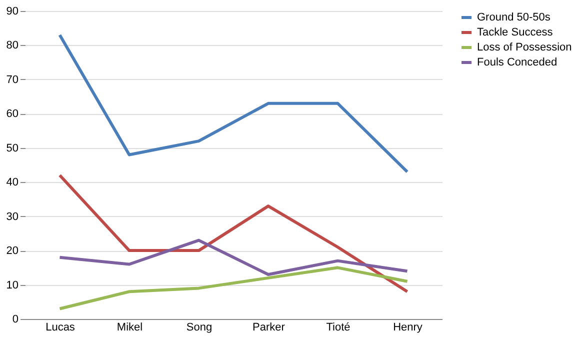  What do you see at coordinates (517, 62) in the screenshot?
I see `legend-label: Fouls Conceded` at bounding box center [517, 62].